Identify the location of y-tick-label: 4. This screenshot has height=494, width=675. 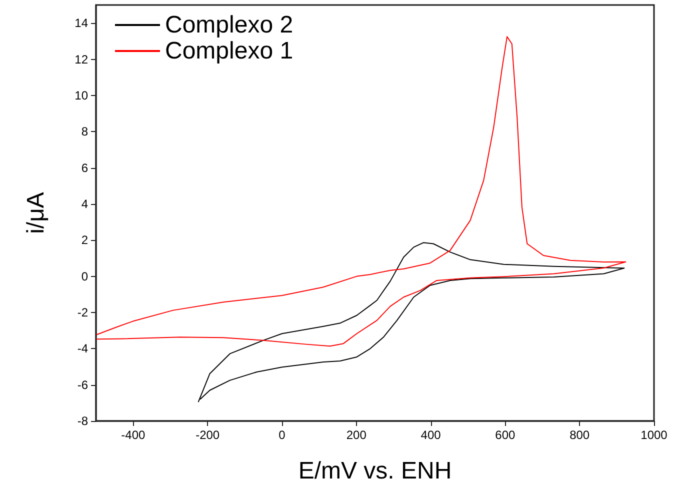
(84, 203).